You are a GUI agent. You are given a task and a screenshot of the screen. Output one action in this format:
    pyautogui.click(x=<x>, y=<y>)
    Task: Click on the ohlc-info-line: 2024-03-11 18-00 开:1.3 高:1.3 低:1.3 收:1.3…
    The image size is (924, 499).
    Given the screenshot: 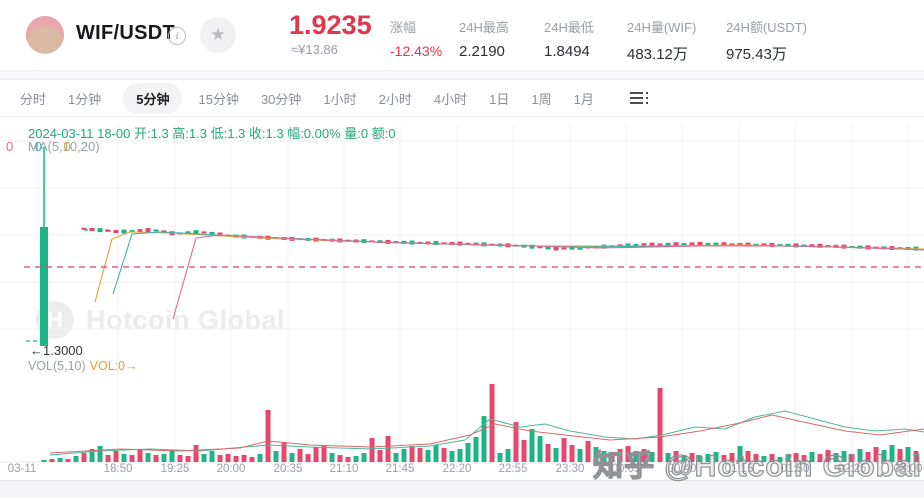 What is the action you would take?
    pyautogui.click(x=212, y=133)
    